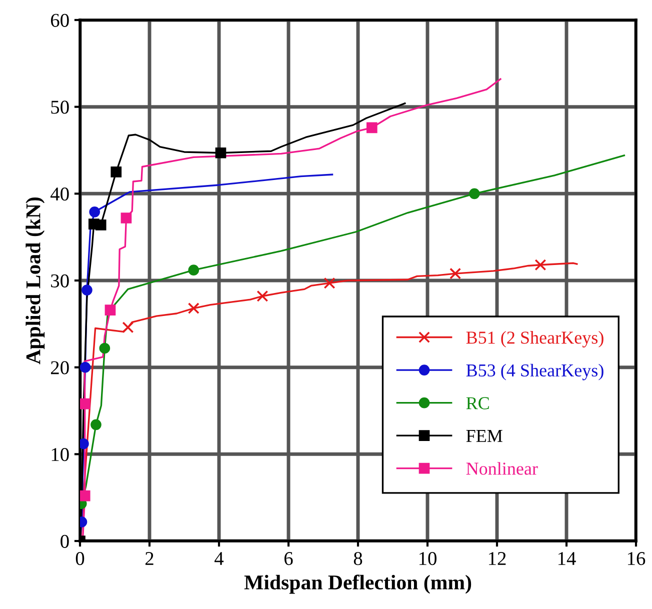 The image size is (652, 609). Describe the element at coordinates (60, 455) in the screenshot. I see `y-tick-label: 10` at that location.